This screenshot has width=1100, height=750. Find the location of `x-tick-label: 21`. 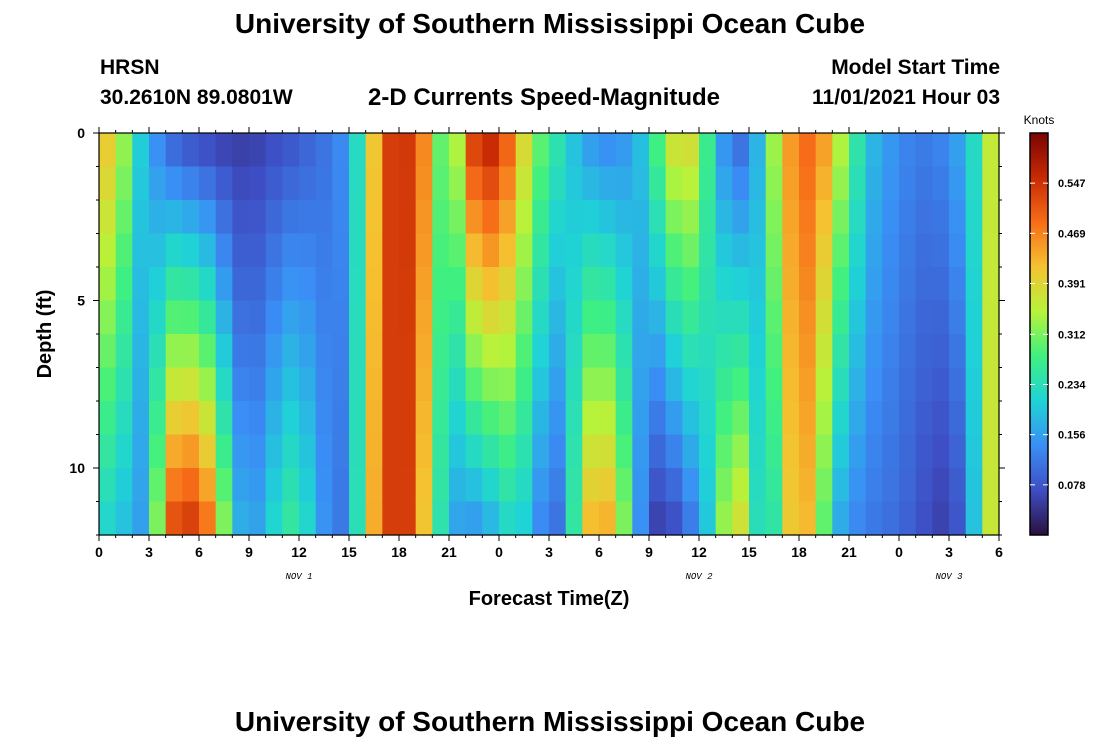

x-tick-label: 21 is located at coordinates (849, 552).